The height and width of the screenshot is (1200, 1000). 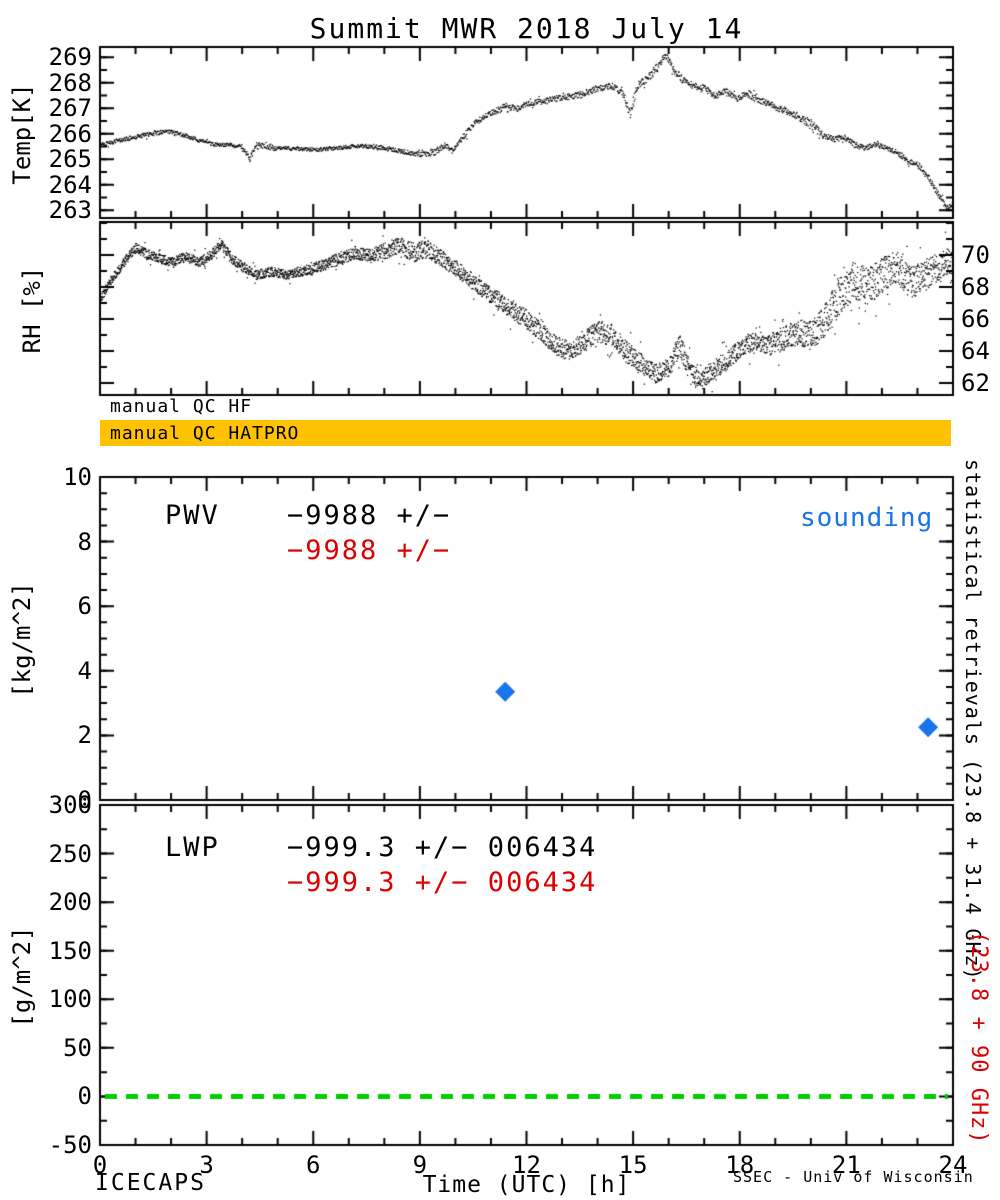 I want to click on pwv-panel-name: PWV, so click(x=192, y=515).